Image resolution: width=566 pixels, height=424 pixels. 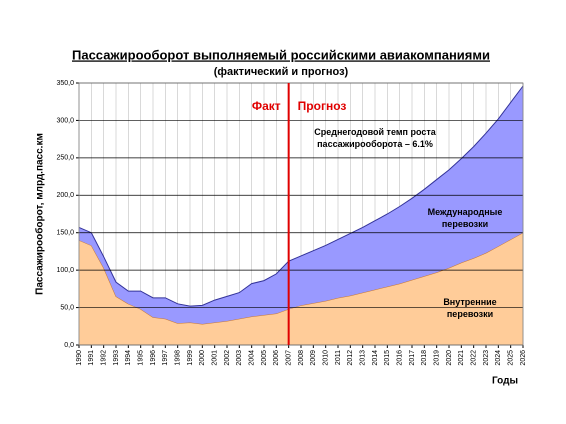 What do you see at coordinates (387, 358) in the screenshot?
I see `x-tick-label: 2015` at bounding box center [387, 358].